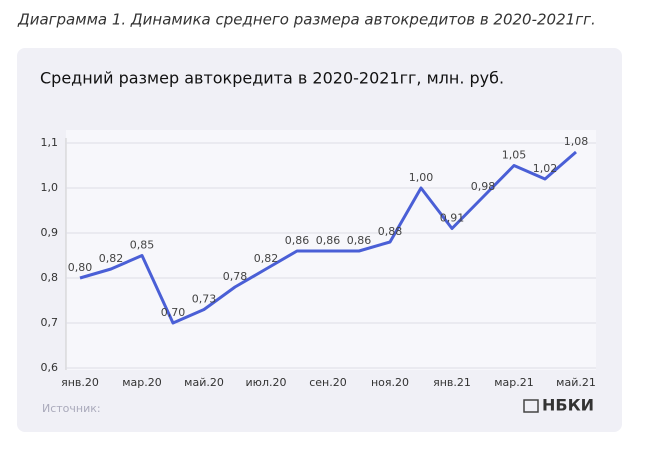  I want to click on y-tick-label: 0,9, so click(50, 232).